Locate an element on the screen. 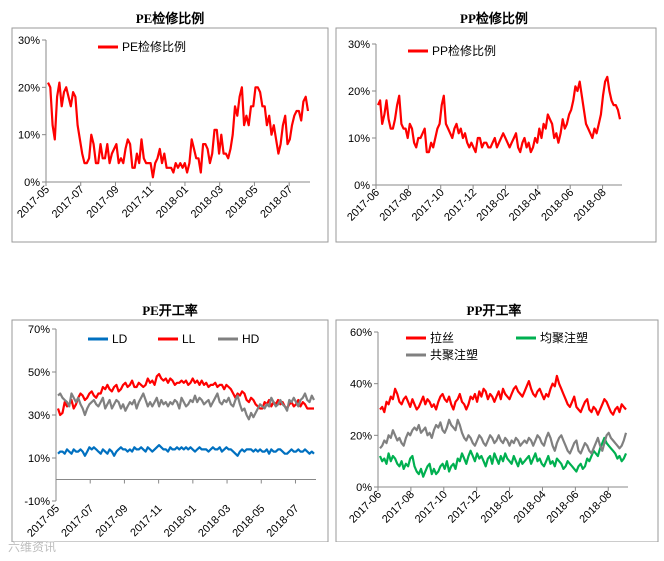  y-tick-label: 50% is located at coordinates (39, 373).